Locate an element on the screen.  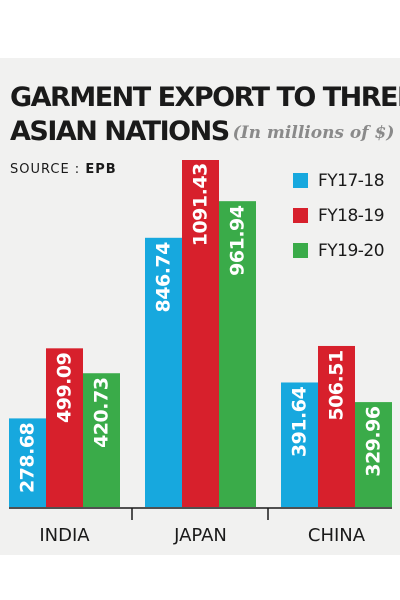
source-note: SOURCE : EPB is located at coordinates (63, 169).